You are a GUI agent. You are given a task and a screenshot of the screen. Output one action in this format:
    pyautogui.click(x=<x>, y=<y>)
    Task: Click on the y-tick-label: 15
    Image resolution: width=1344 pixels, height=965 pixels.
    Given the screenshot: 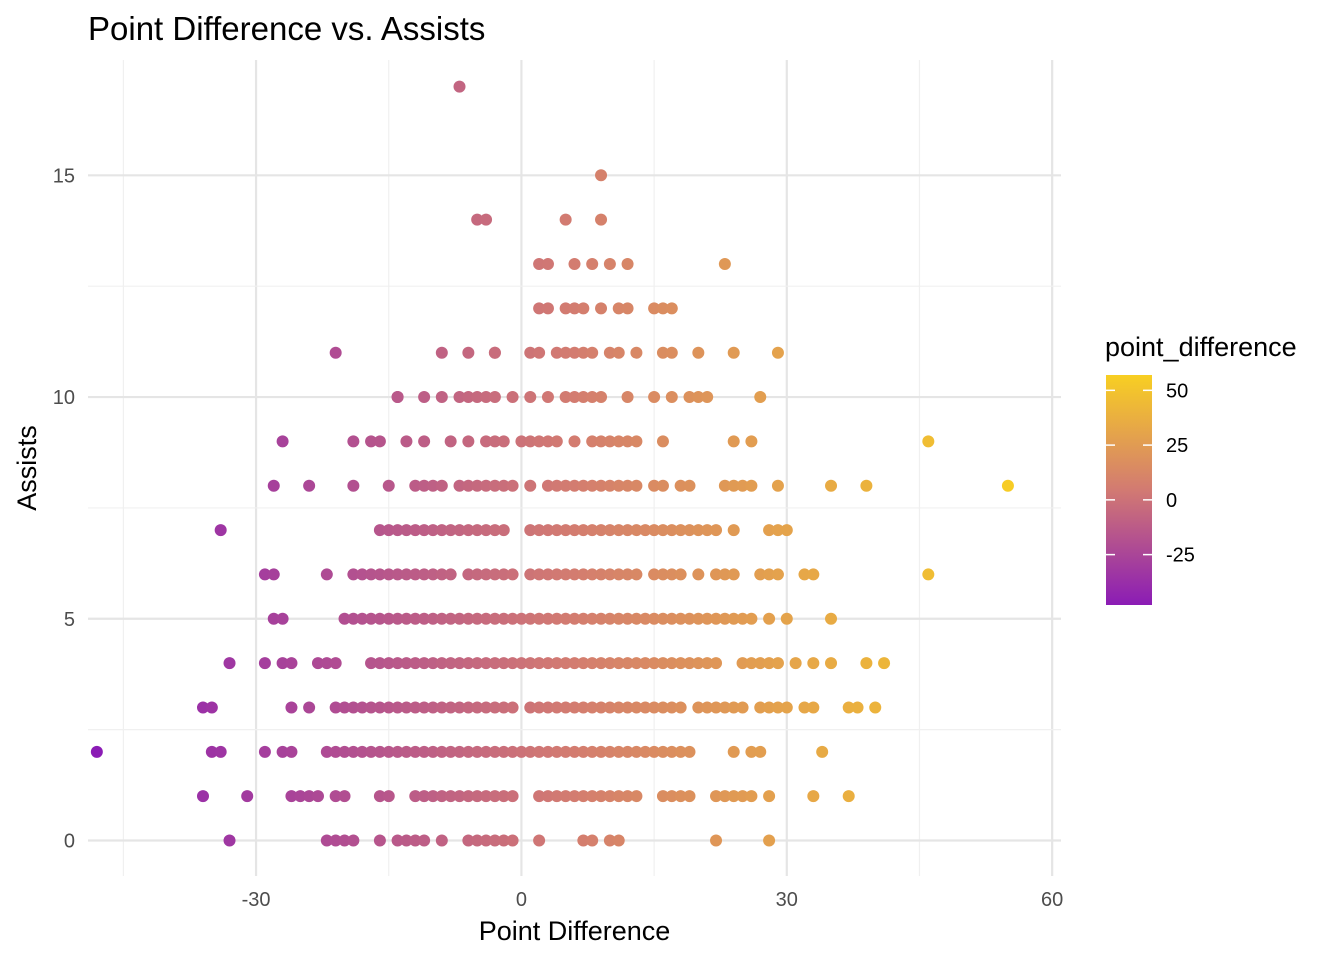 What is the action you would take?
    pyautogui.click(x=64, y=176)
    